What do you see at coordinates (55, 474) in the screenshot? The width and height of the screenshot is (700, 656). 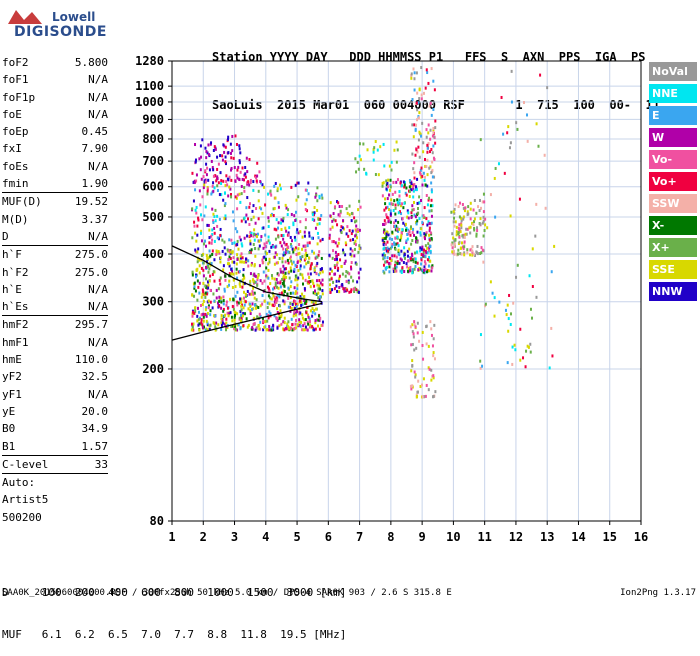 I see `params-divider` at bounding box center [55, 474].